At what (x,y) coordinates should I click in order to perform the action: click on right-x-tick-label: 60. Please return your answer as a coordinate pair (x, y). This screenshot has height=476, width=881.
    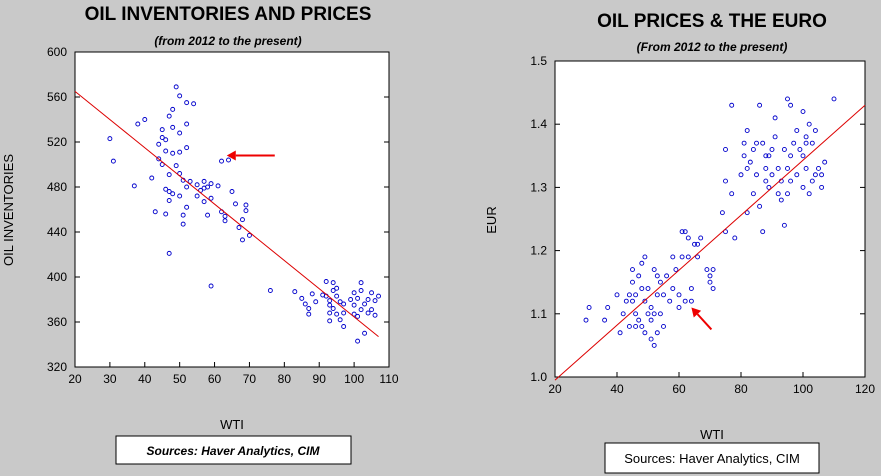
    Looking at the image, I should click on (679, 389).